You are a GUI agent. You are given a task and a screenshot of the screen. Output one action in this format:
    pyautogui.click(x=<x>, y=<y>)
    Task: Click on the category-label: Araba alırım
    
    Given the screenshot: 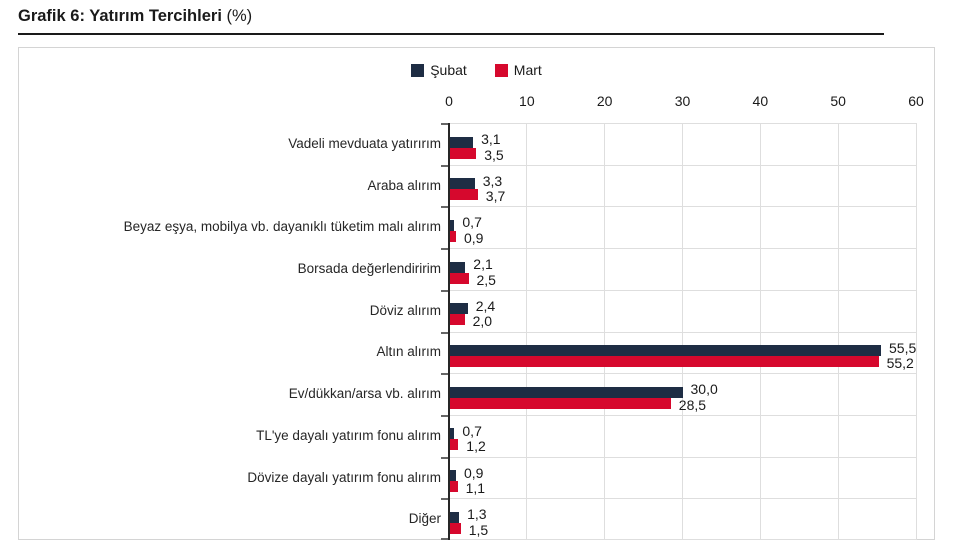 What is the action you would take?
    pyautogui.click(x=404, y=185)
    